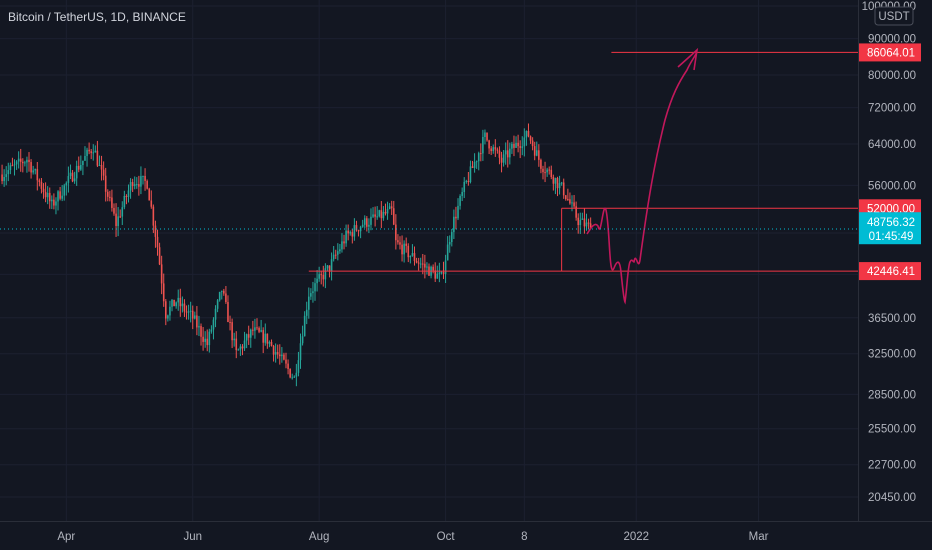 This screenshot has height=550, width=932. What do you see at coordinates (894, 16) in the screenshot?
I see `currency-button: USDT` at bounding box center [894, 16].